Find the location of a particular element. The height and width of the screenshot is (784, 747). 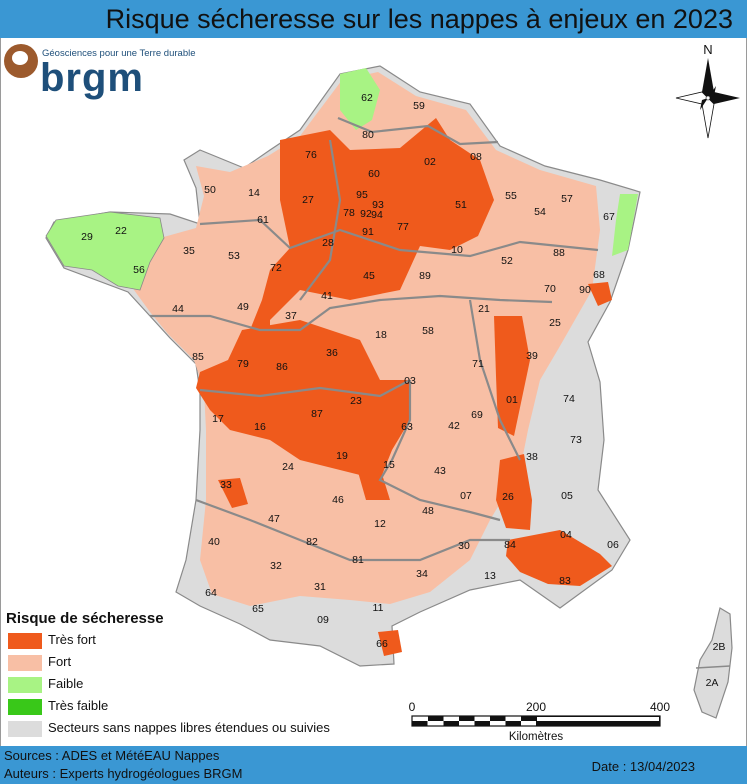

zone-very-high-gironde is located at coordinates (233, 493).